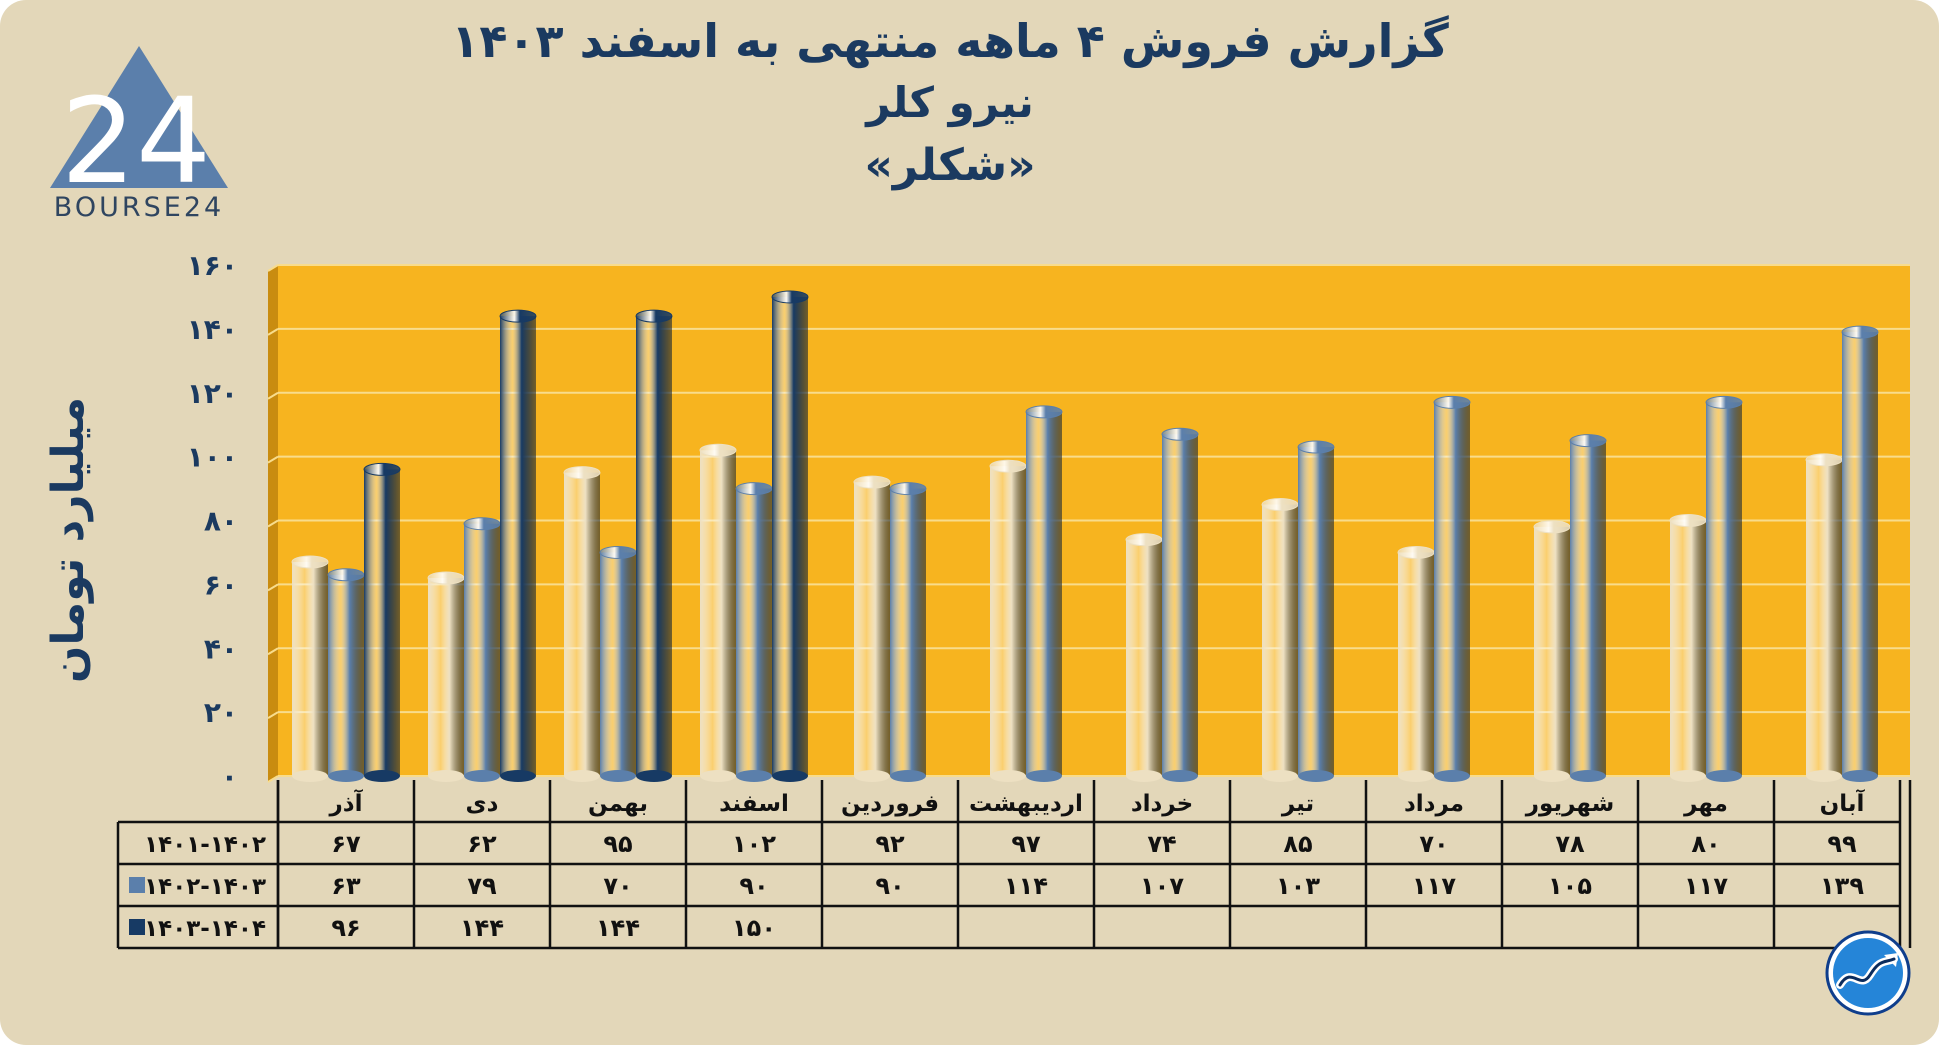 This screenshot has height=1045, width=1939. I want to click on data-label: ۱۰۲, so click(754, 844).